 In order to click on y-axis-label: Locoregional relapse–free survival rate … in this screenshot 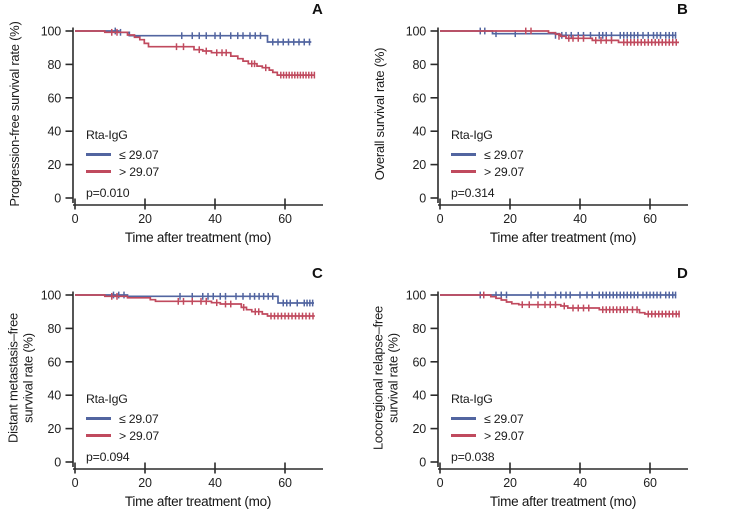, I will do `click(385, 378)`.